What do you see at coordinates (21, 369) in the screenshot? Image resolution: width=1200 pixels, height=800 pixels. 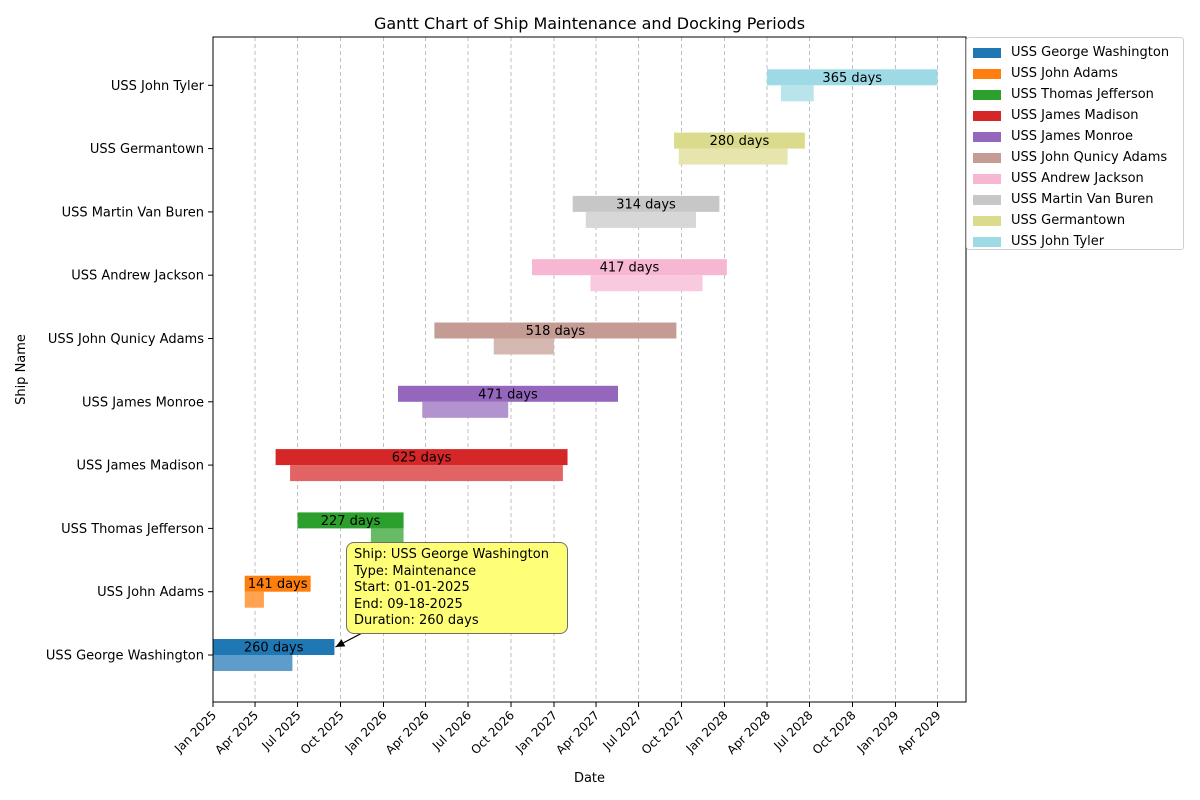 I see `y-axis-label: Ship Name` at bounding box center [21, 369].